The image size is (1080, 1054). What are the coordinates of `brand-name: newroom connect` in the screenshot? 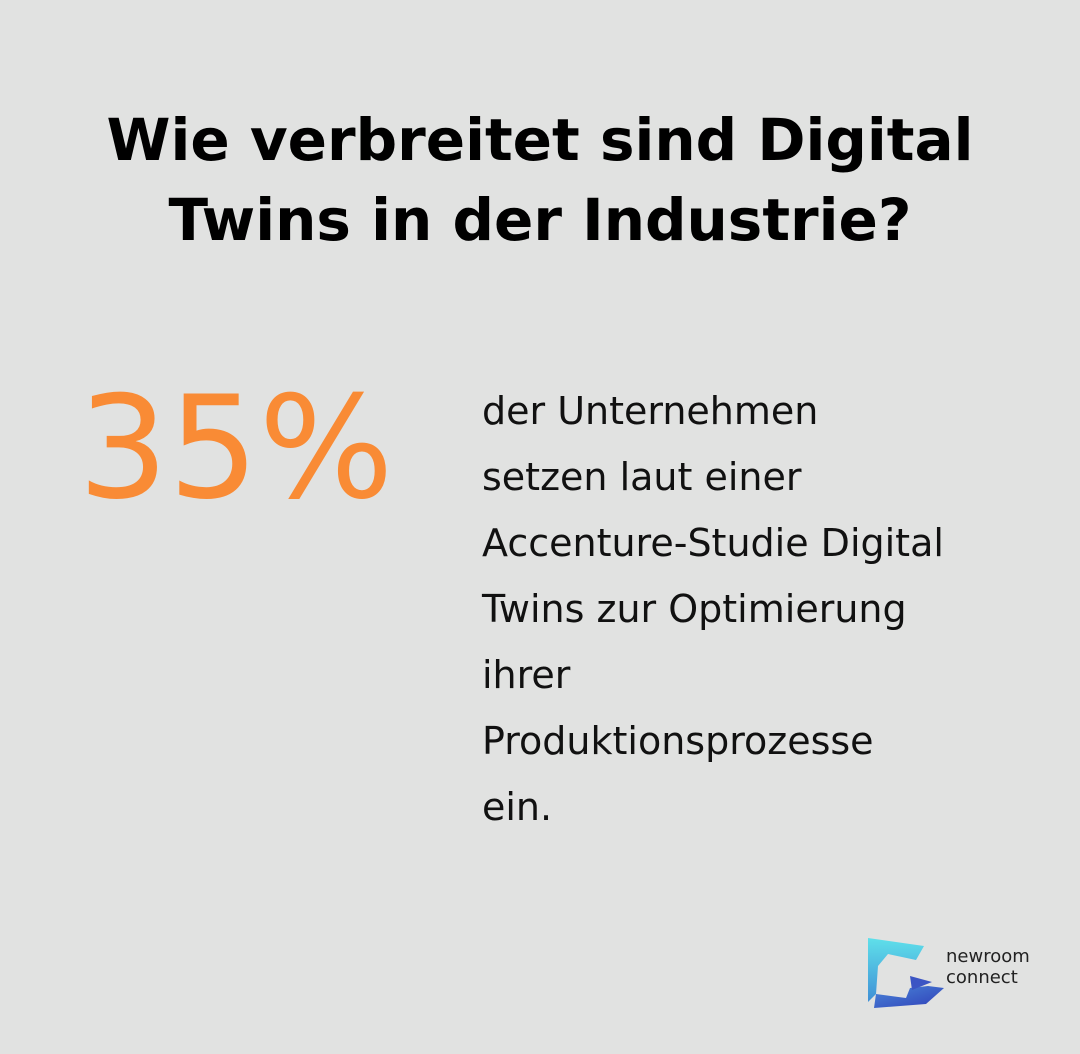 It's located at (988, 967).